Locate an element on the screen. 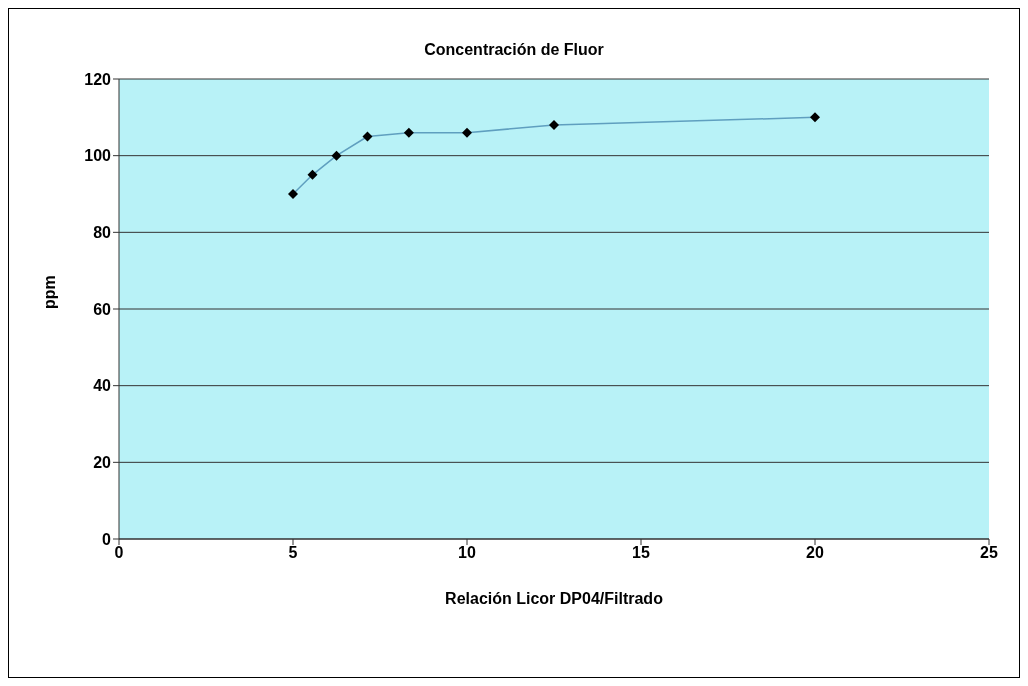  y-tick-label: 20 is located at coordinates (102, 463).